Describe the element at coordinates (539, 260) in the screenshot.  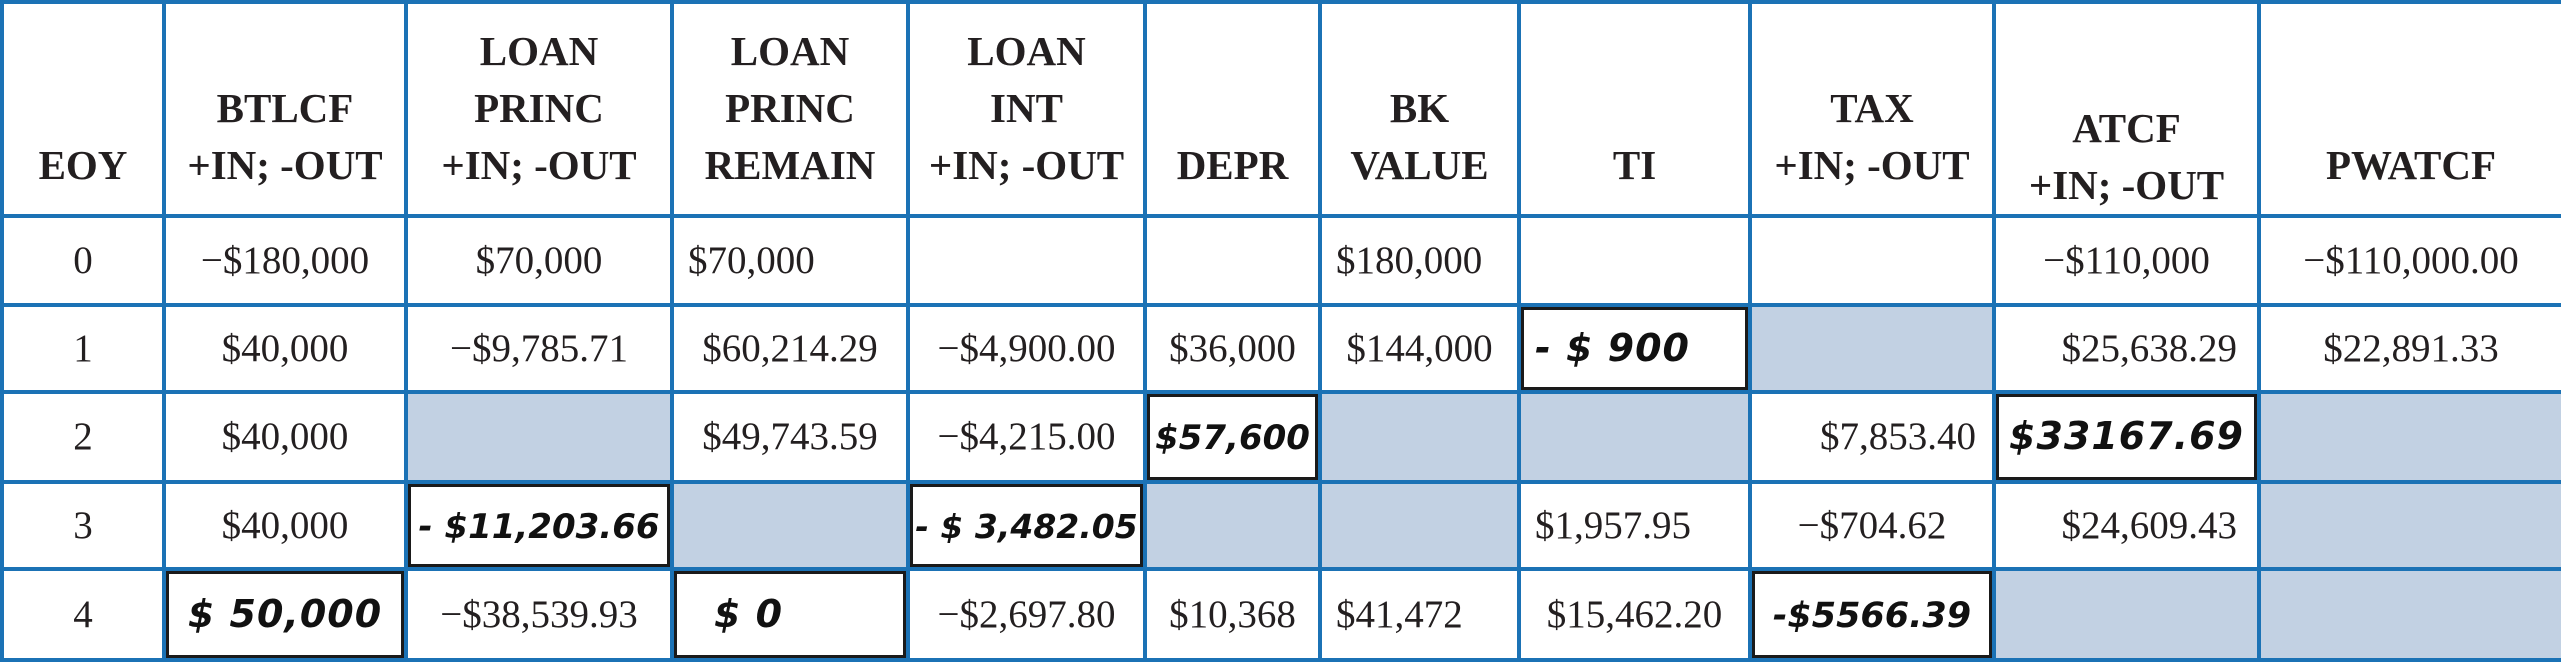
I see `cell-loan-princ: $70,000` at that location.